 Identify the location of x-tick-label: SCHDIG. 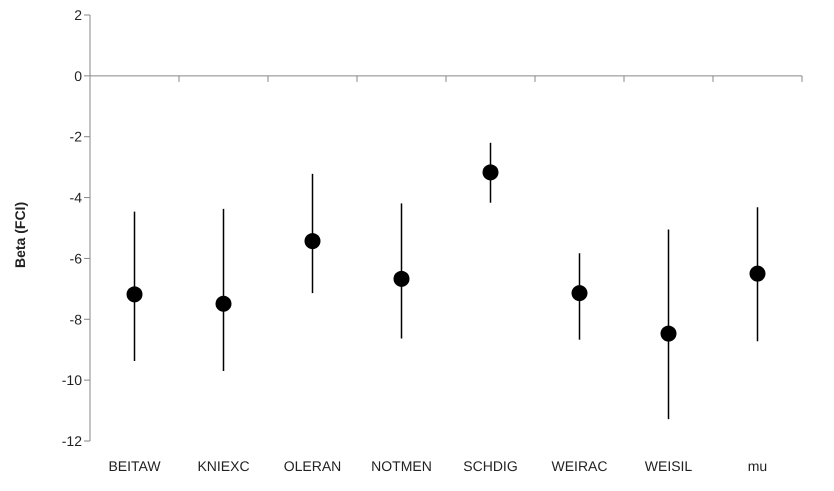
(490, 466).